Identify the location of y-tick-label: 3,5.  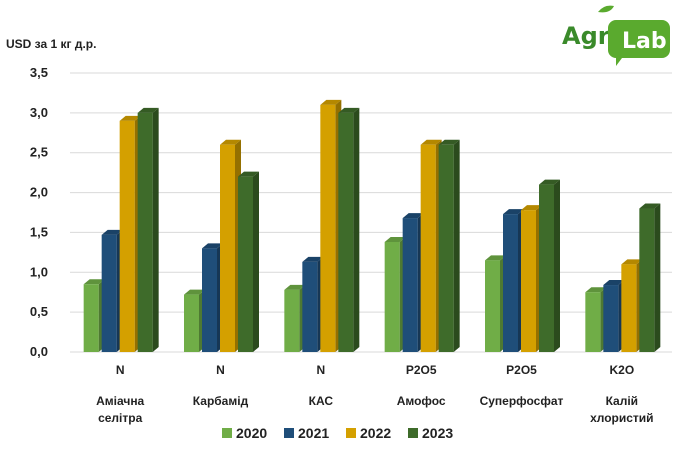
(39, 72).